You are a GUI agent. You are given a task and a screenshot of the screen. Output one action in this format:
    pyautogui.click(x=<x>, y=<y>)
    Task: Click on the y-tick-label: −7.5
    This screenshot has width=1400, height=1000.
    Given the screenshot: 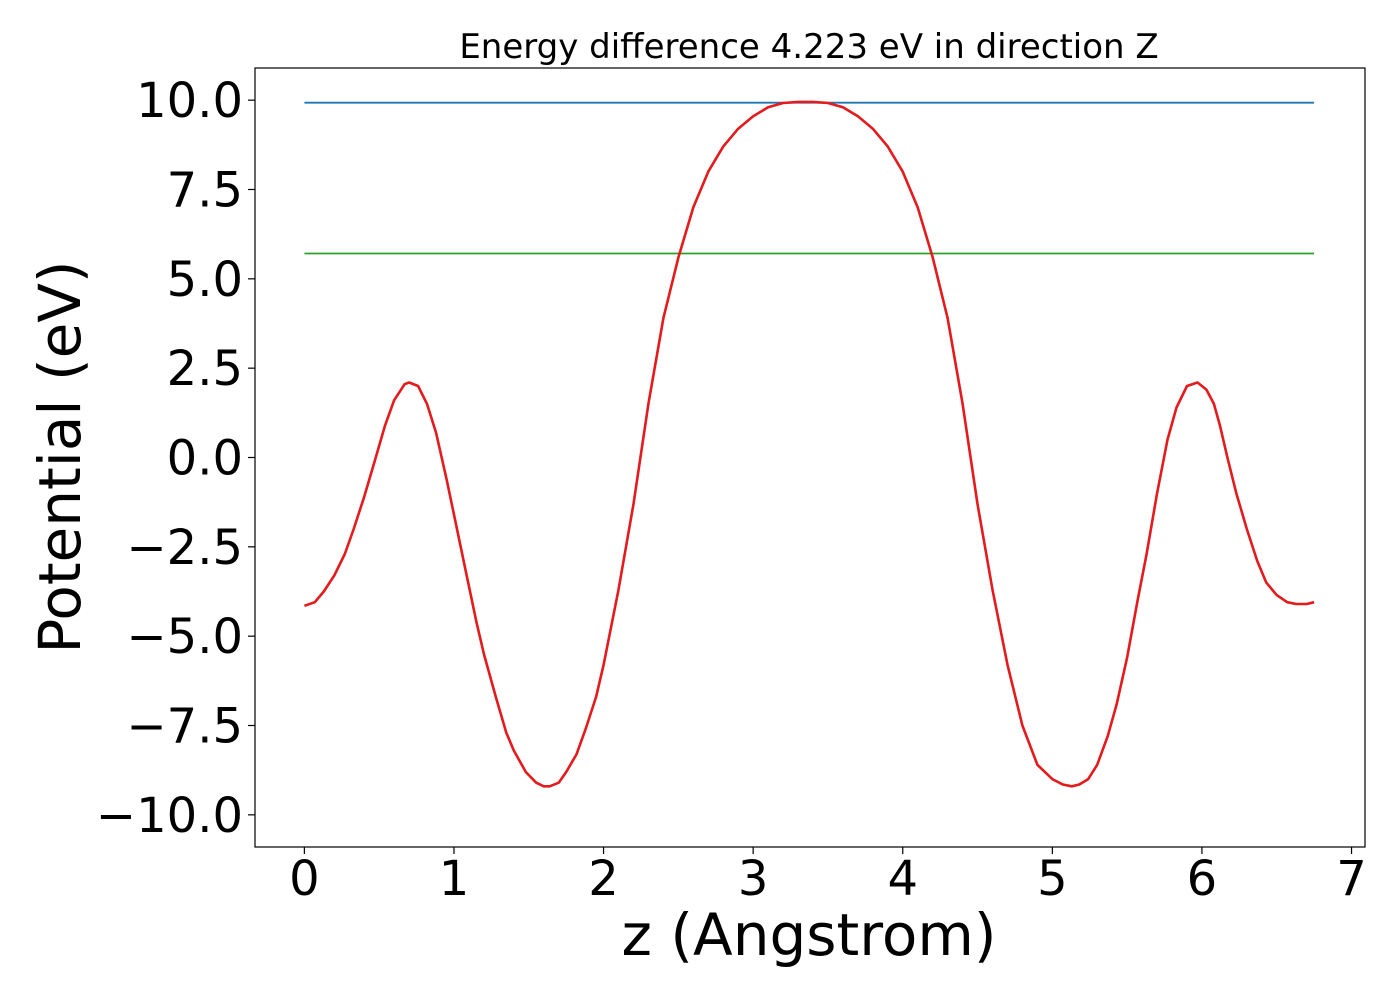 What is the action you would take?
    pyautogui.click(x=184, y=727)
    